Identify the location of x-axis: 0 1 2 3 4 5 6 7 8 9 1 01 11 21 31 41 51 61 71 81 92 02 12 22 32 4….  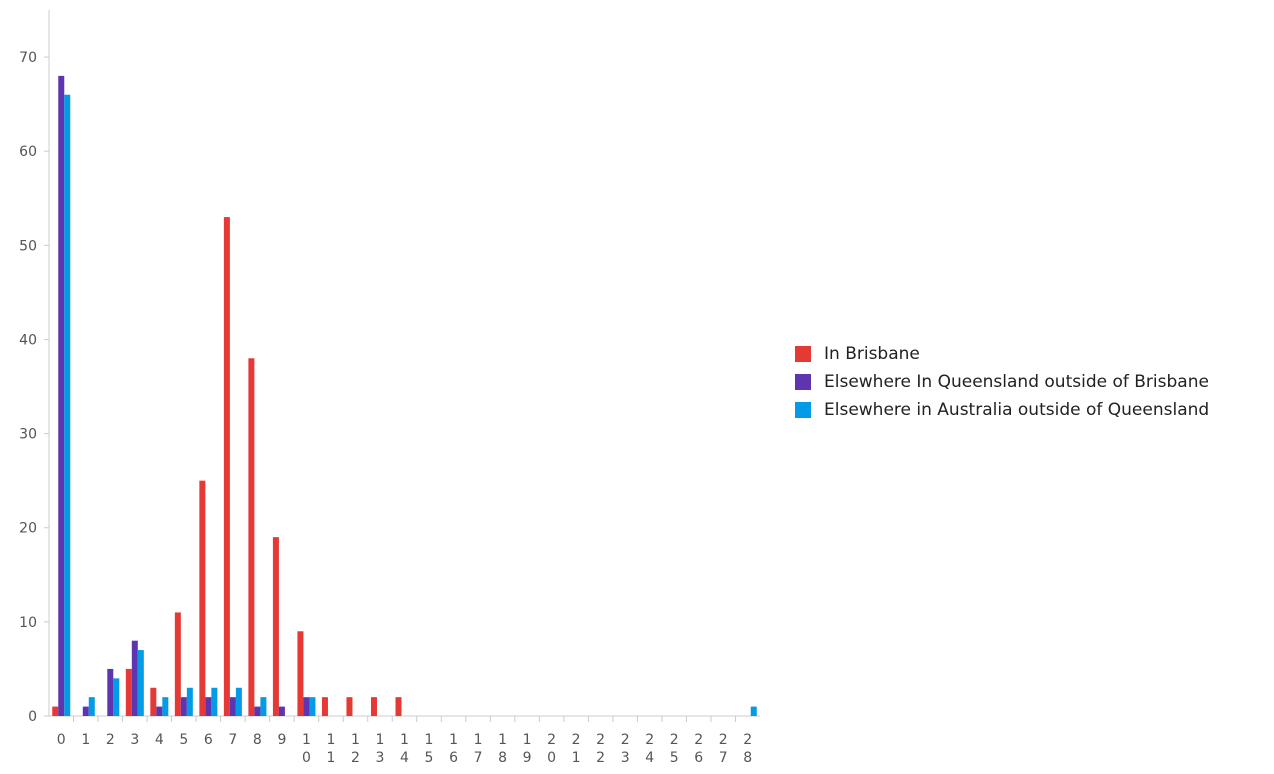
(404, 740).